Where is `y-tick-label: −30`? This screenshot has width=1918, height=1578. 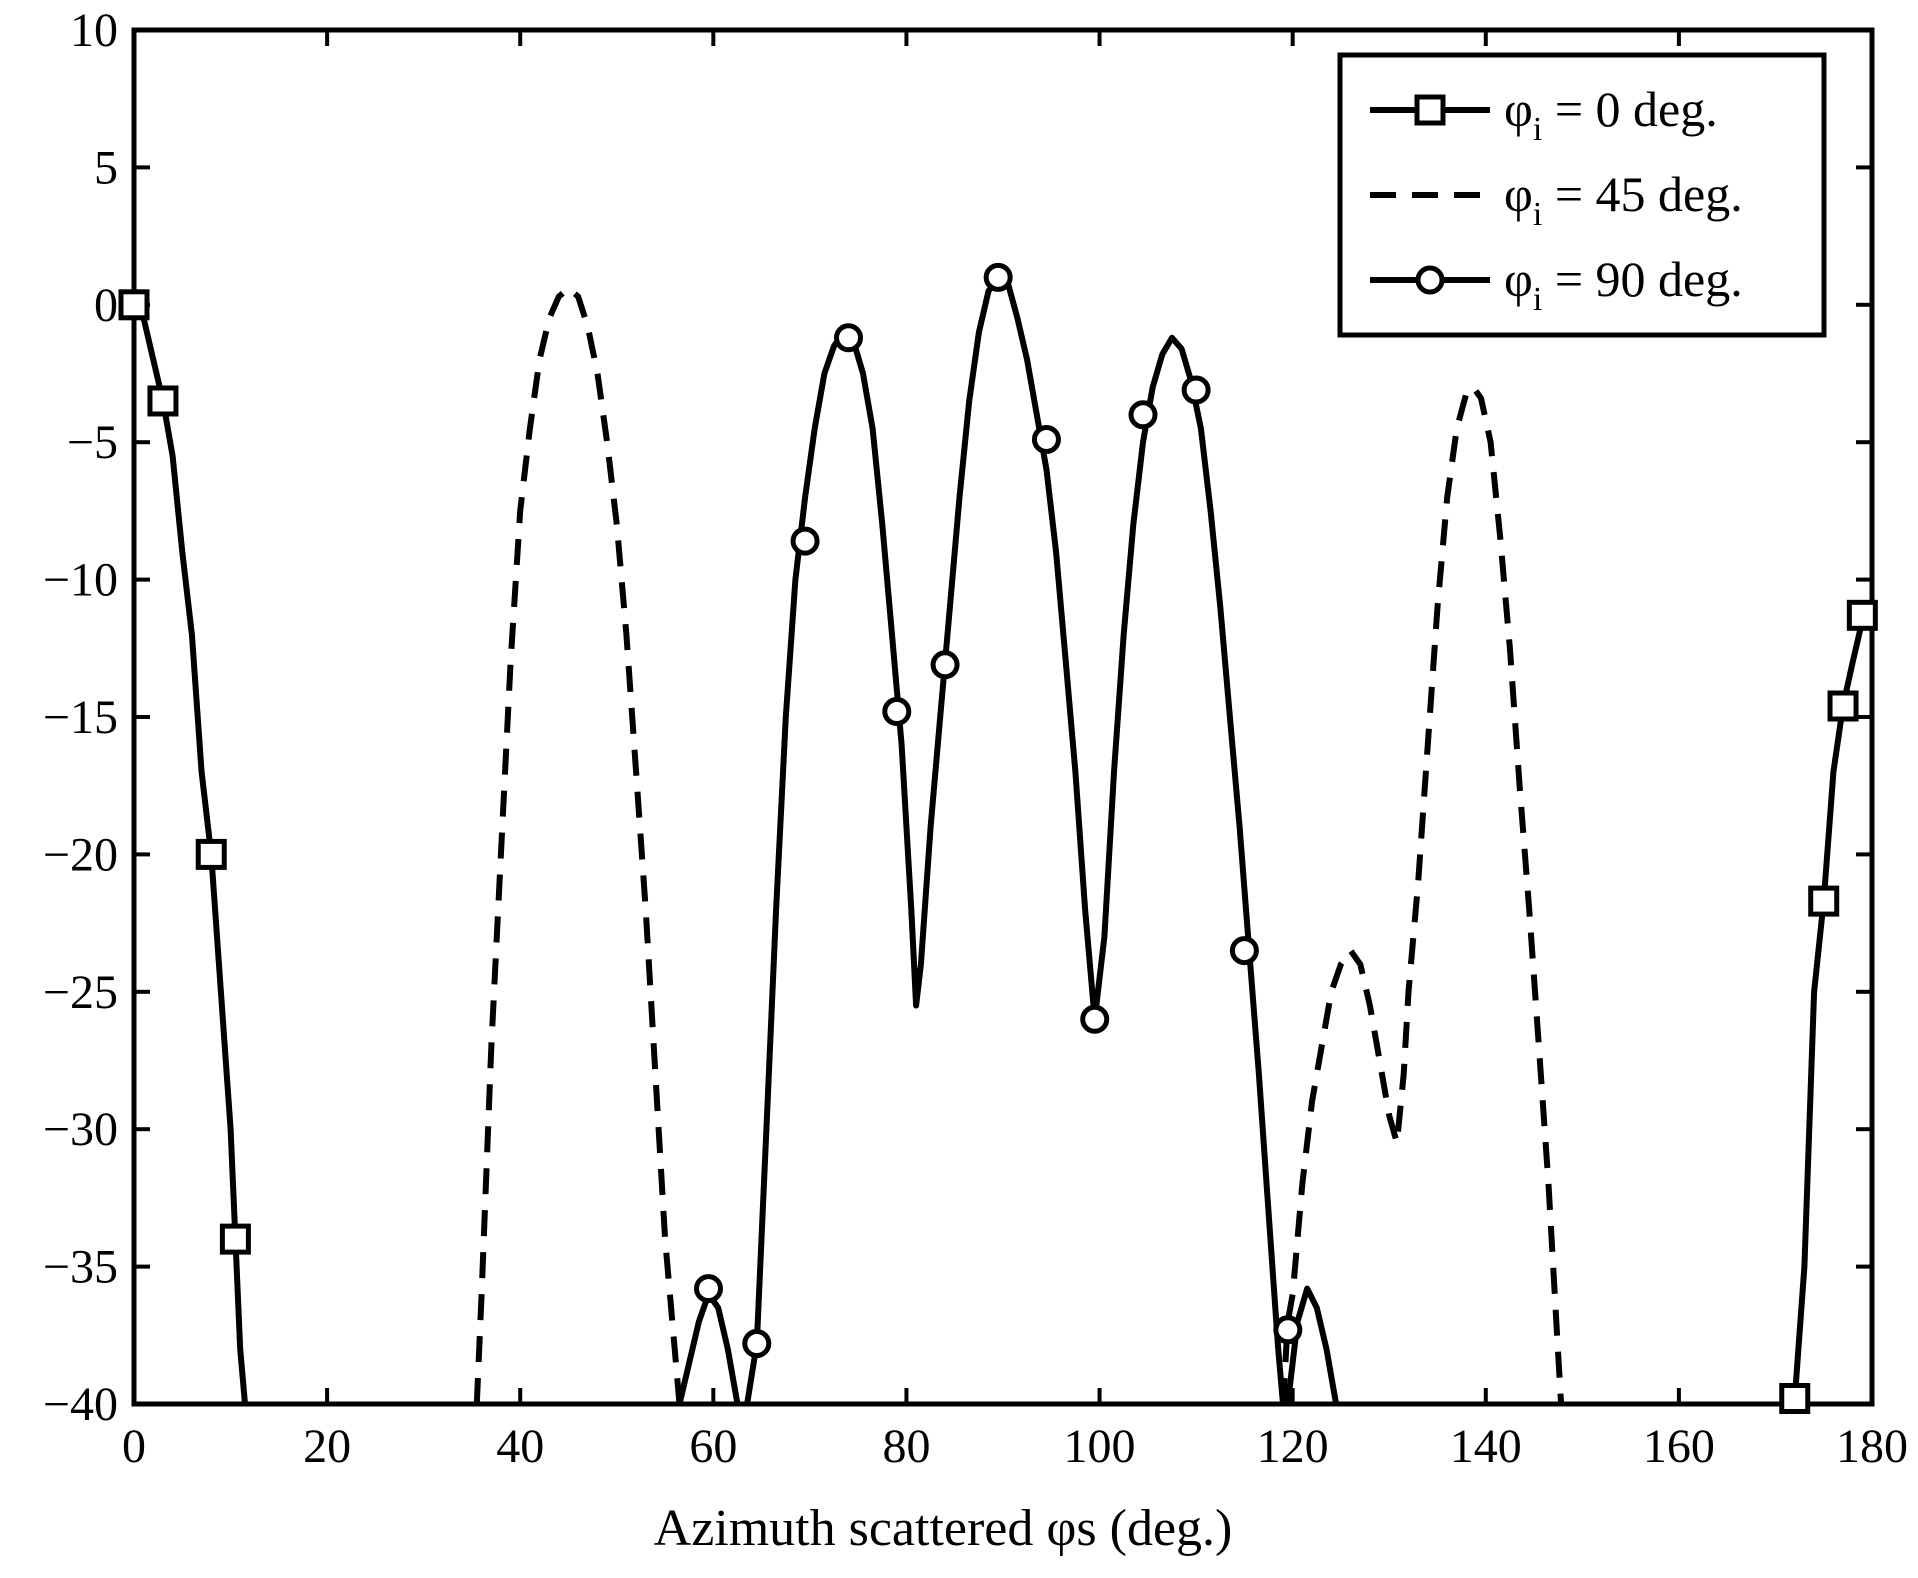
y-tick-label: −30 is located at coordinates (80, 1129).